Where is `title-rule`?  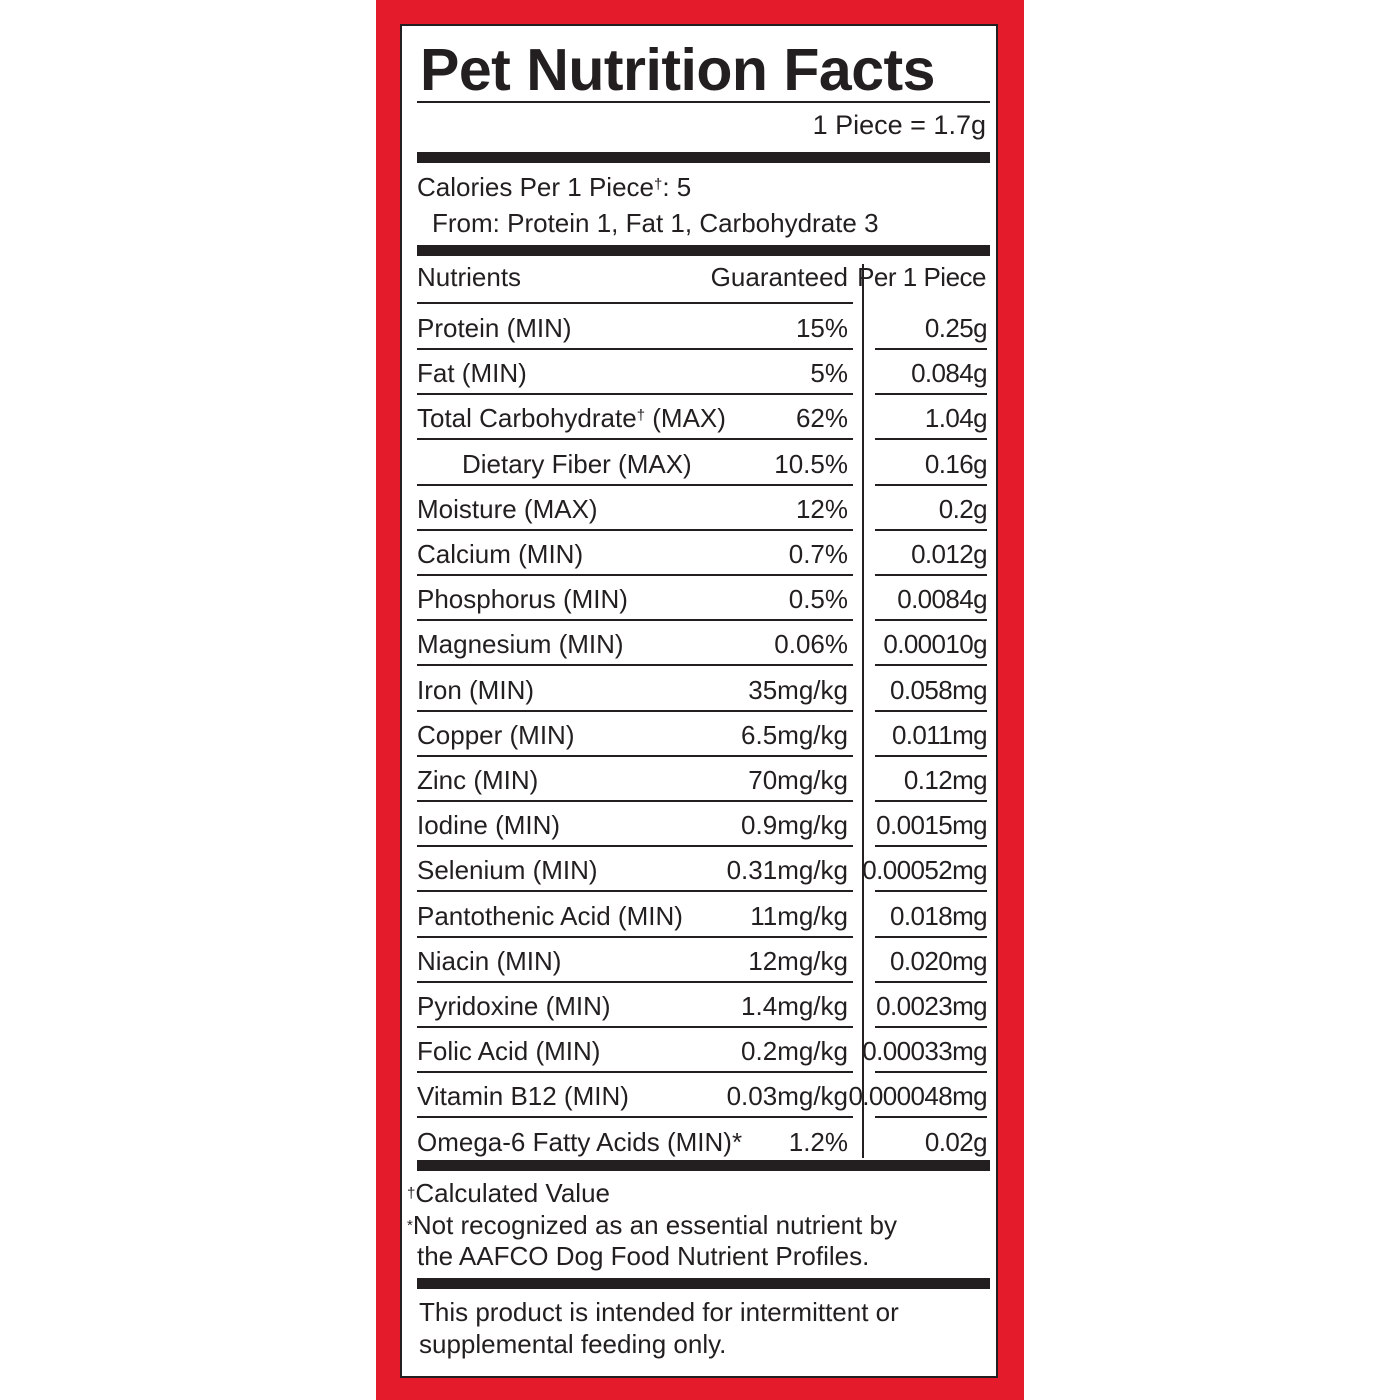 title-rule is located at coordinates (703, 102).